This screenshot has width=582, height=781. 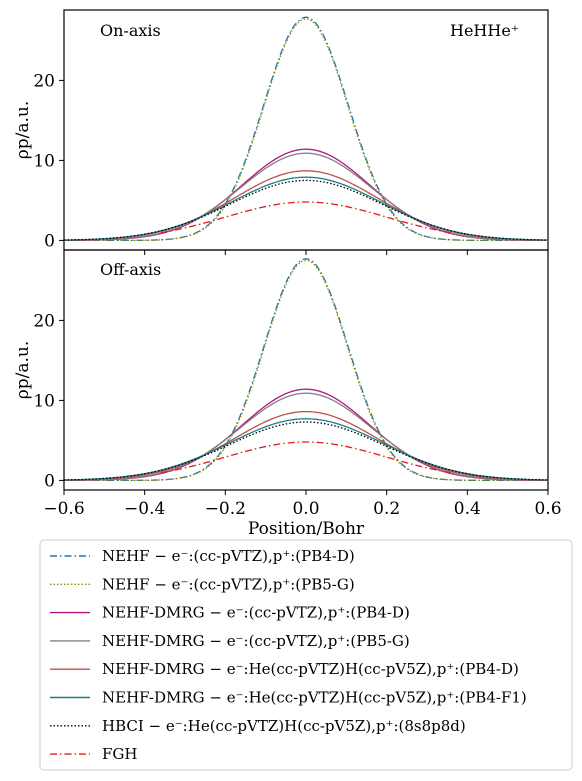 I want to click on on-axis-y-tick-label: 0, so click(x=49, y=241).